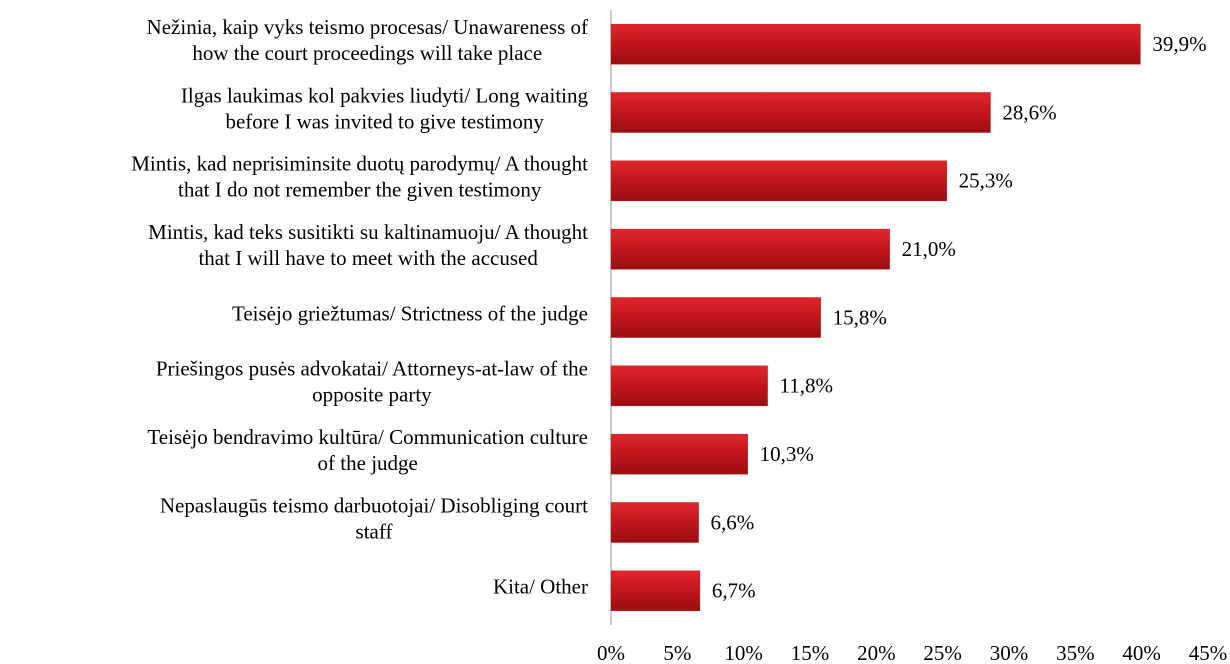 Image resolution: width=1230 pixels, height=664 pixels. What do you see at coordinates (860, 317) in the screenshot?
I see `value-label: 15,8%` at bounding box center [860, 317].